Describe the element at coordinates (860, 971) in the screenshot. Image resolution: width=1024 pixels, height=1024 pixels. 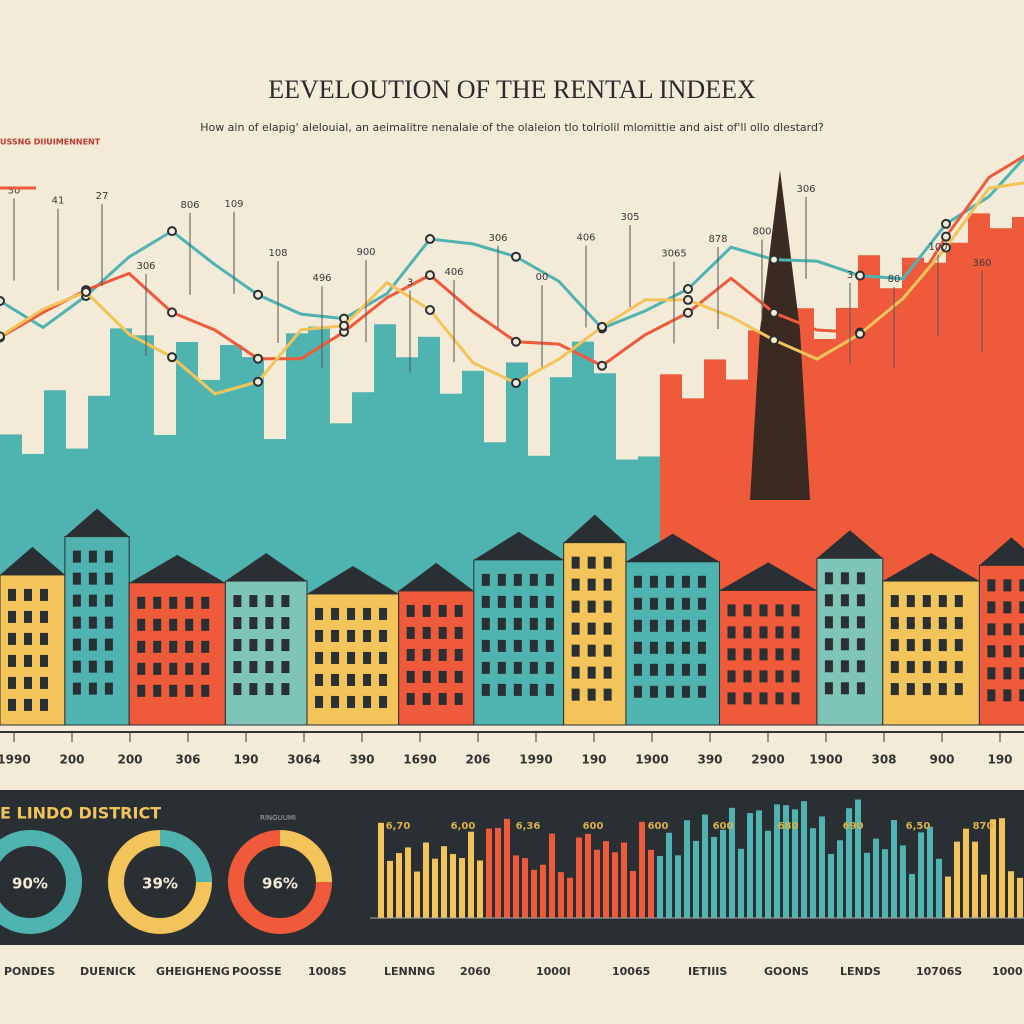
I see `footer-label: LENDS` at that location.